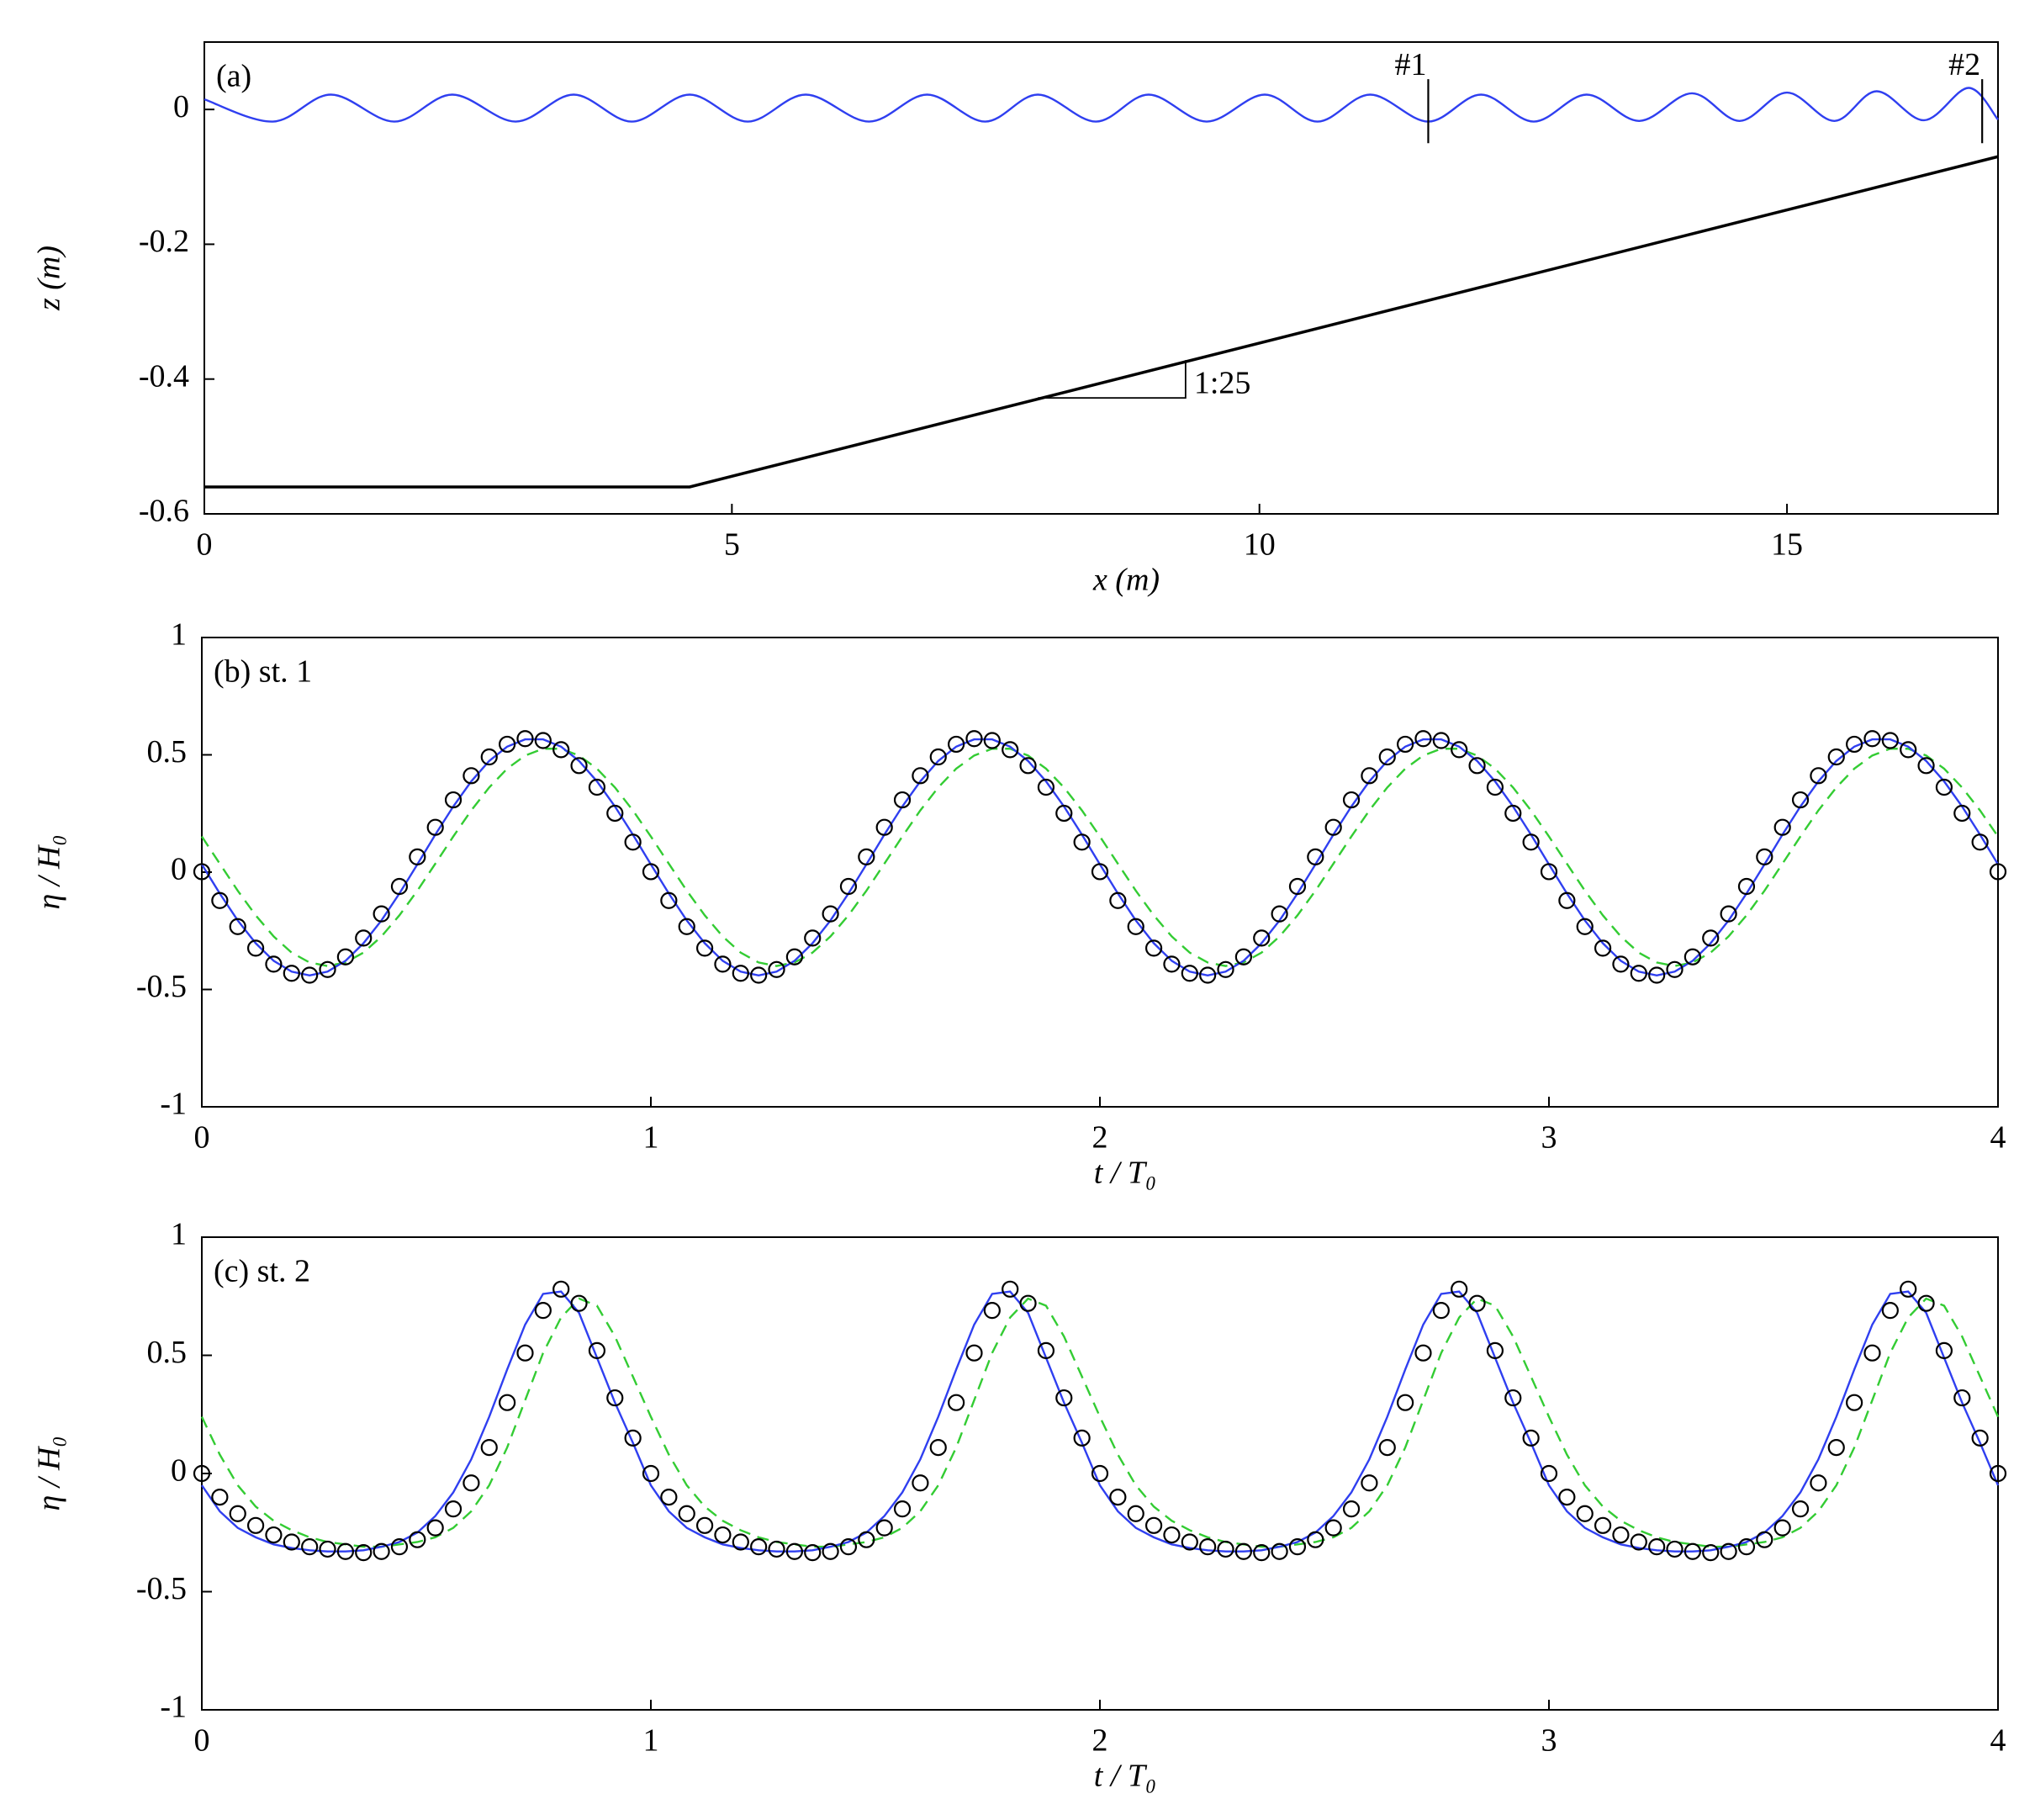  I want to click on y-tick-label: -0.5, so click(161, 1588).